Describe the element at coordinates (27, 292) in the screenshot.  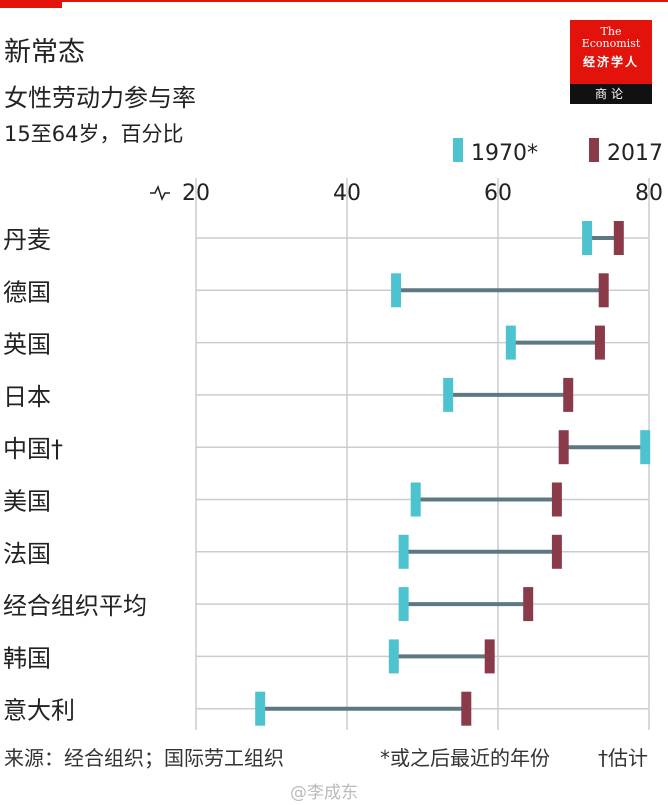
I see `category-label: 德国` at that location.